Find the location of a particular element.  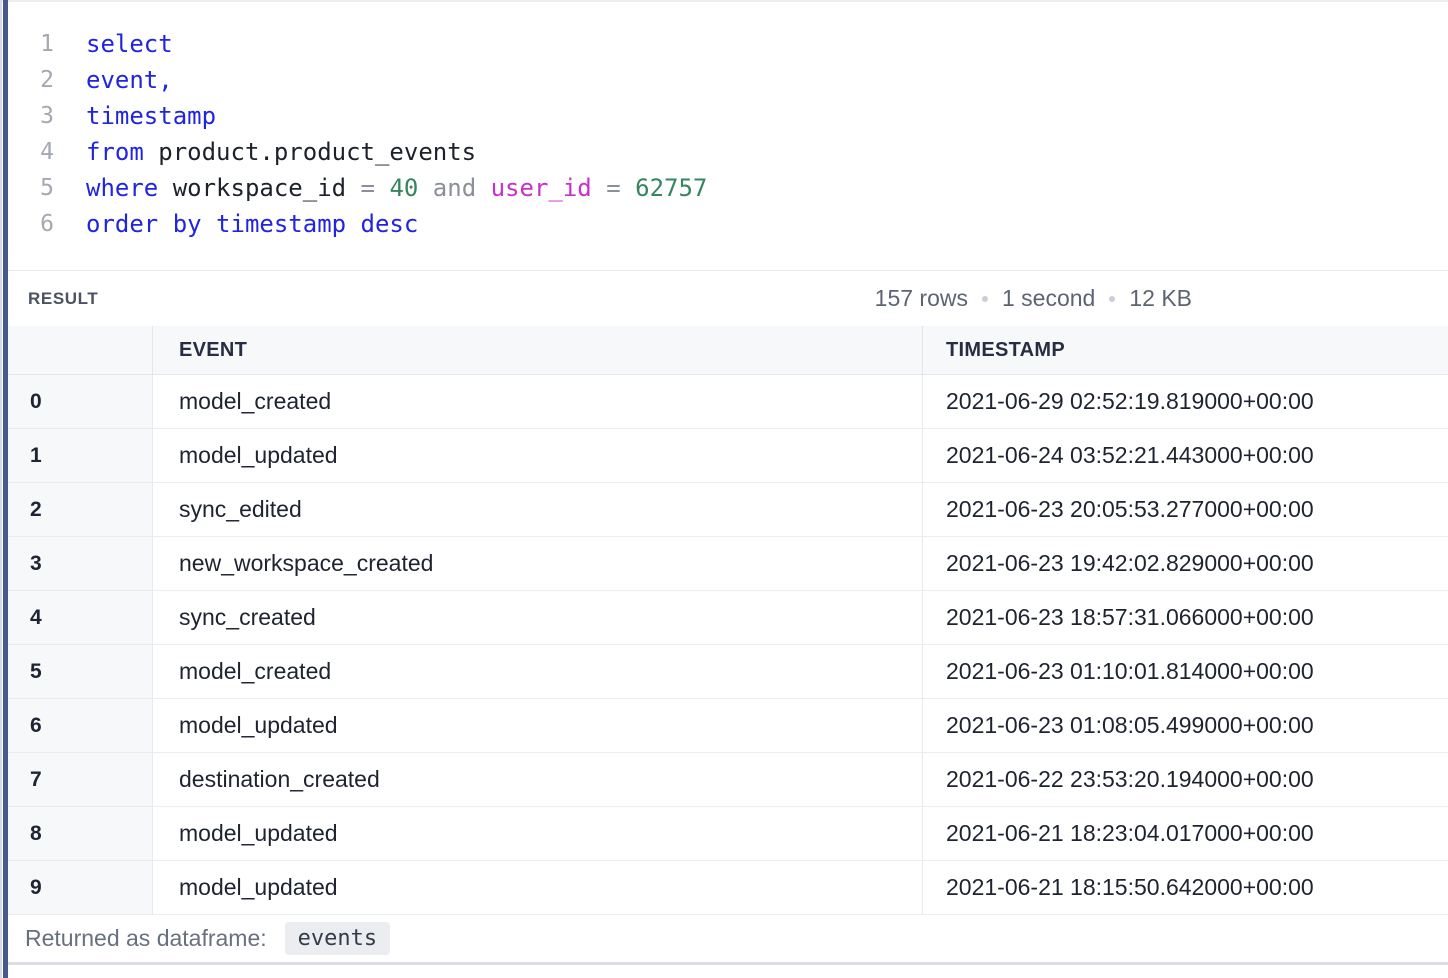

event-cell: destination_created is located at coordinates (537, 779).